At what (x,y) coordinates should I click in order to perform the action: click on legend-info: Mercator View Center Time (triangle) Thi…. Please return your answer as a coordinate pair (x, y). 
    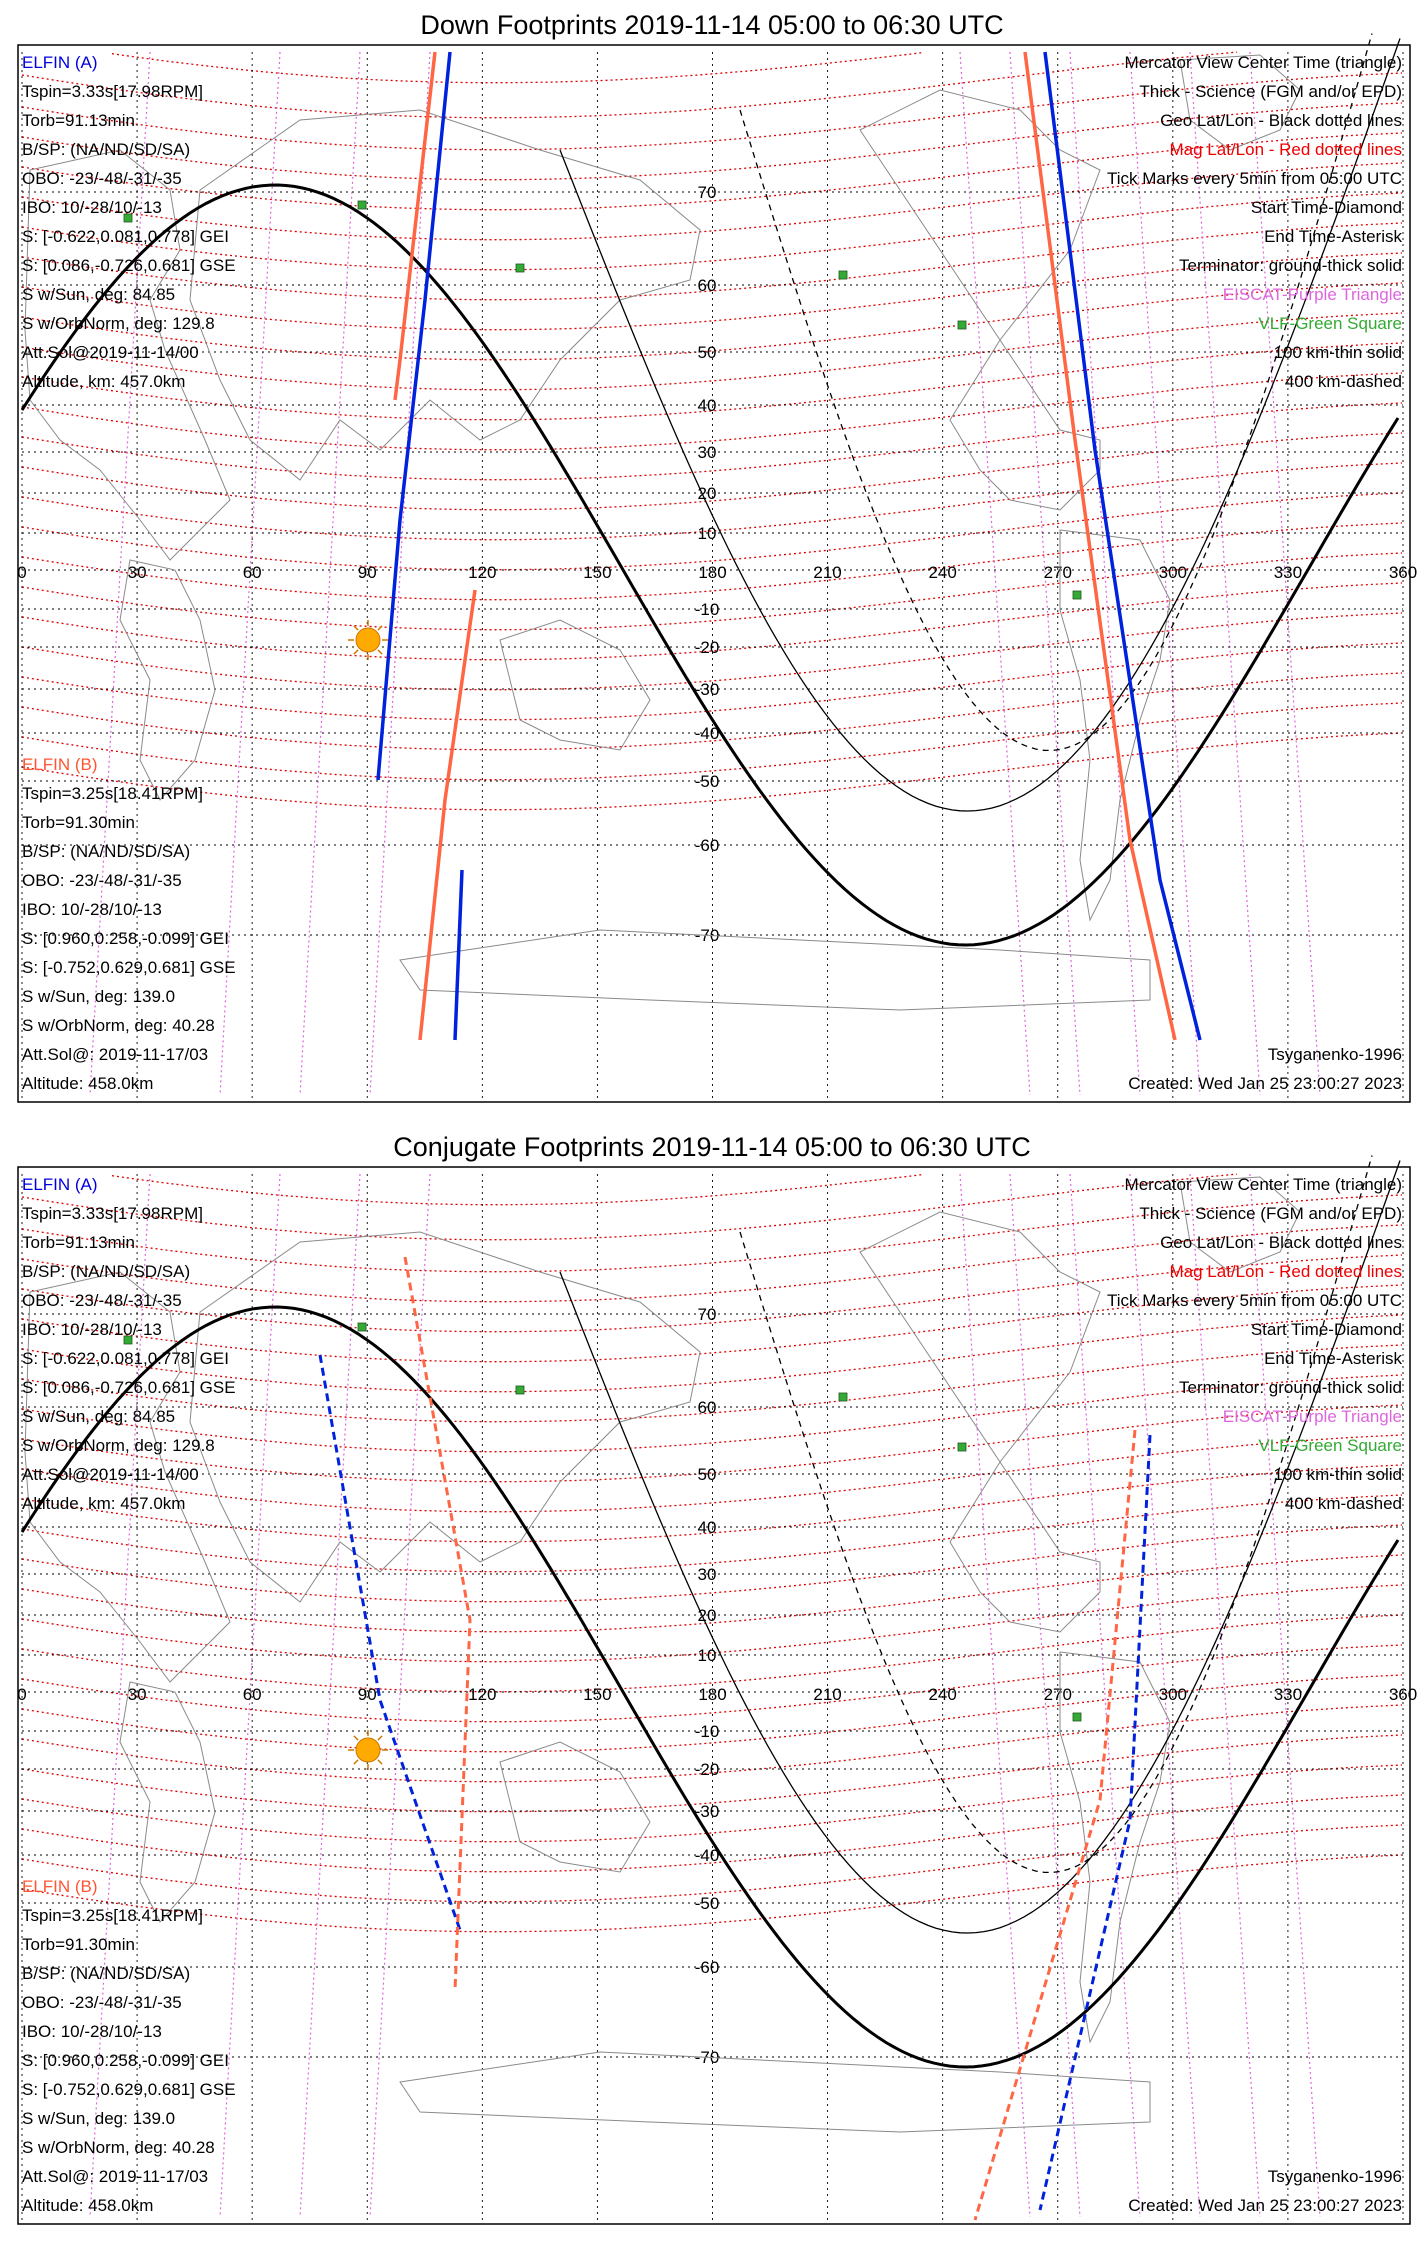
    Looking at the image, I should click on (1255, 573).